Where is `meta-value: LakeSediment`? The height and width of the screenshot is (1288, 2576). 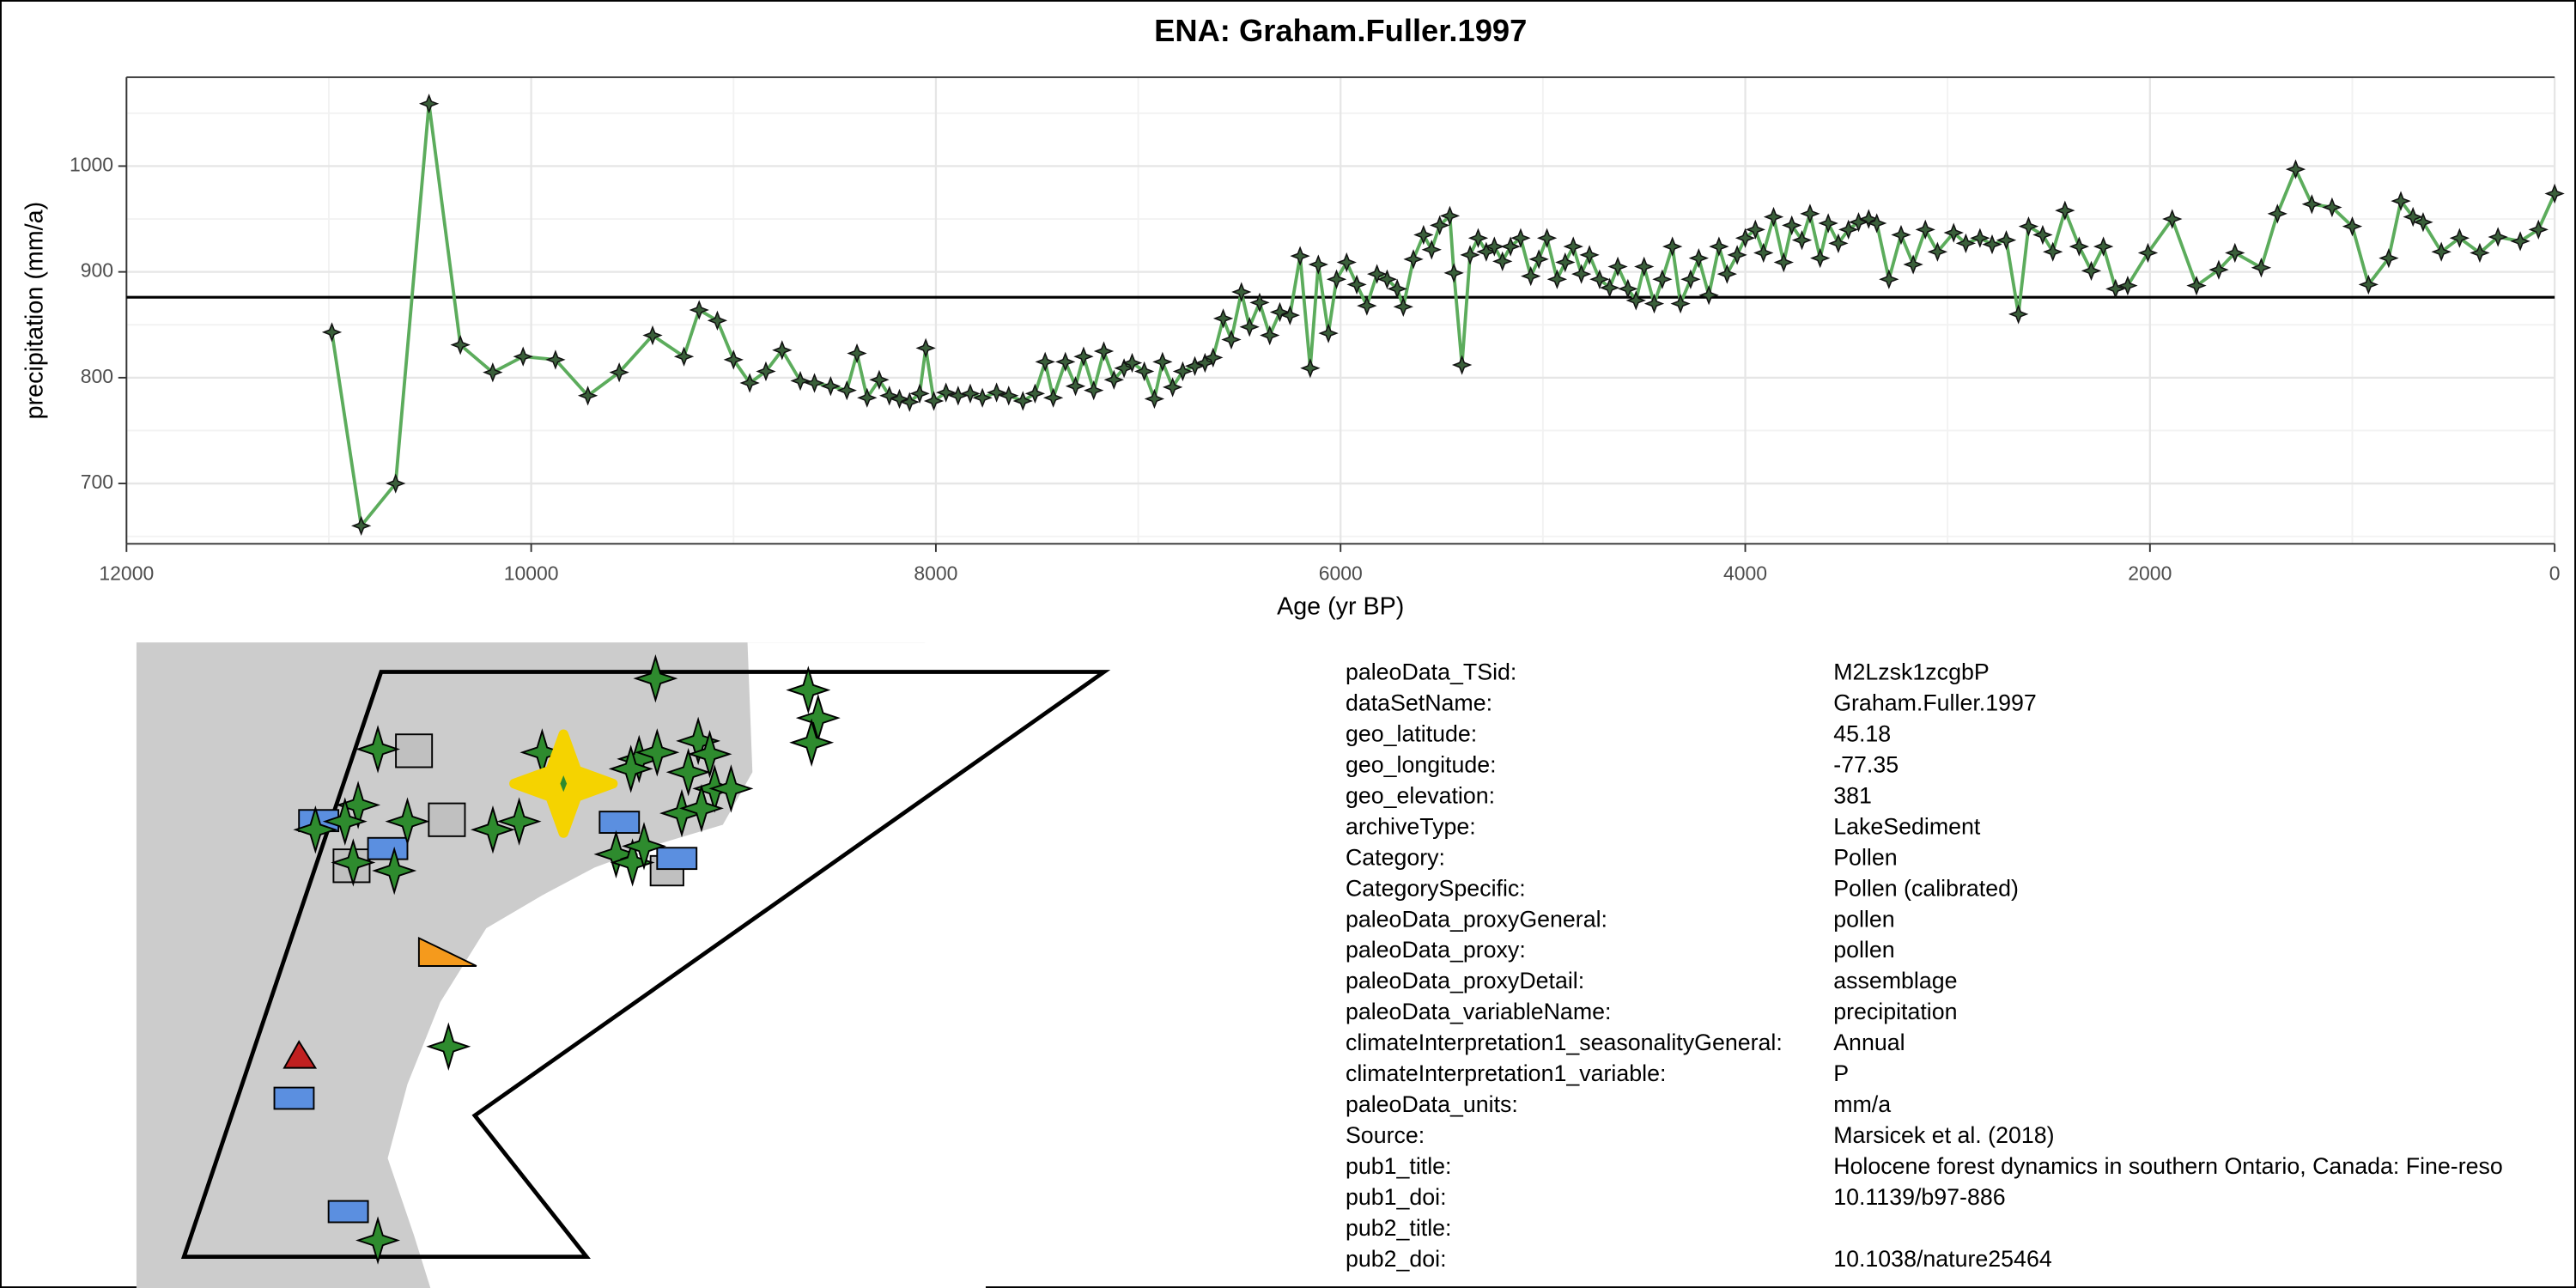 meta-value: LakeSediment is located at coordinates (1907, 826).